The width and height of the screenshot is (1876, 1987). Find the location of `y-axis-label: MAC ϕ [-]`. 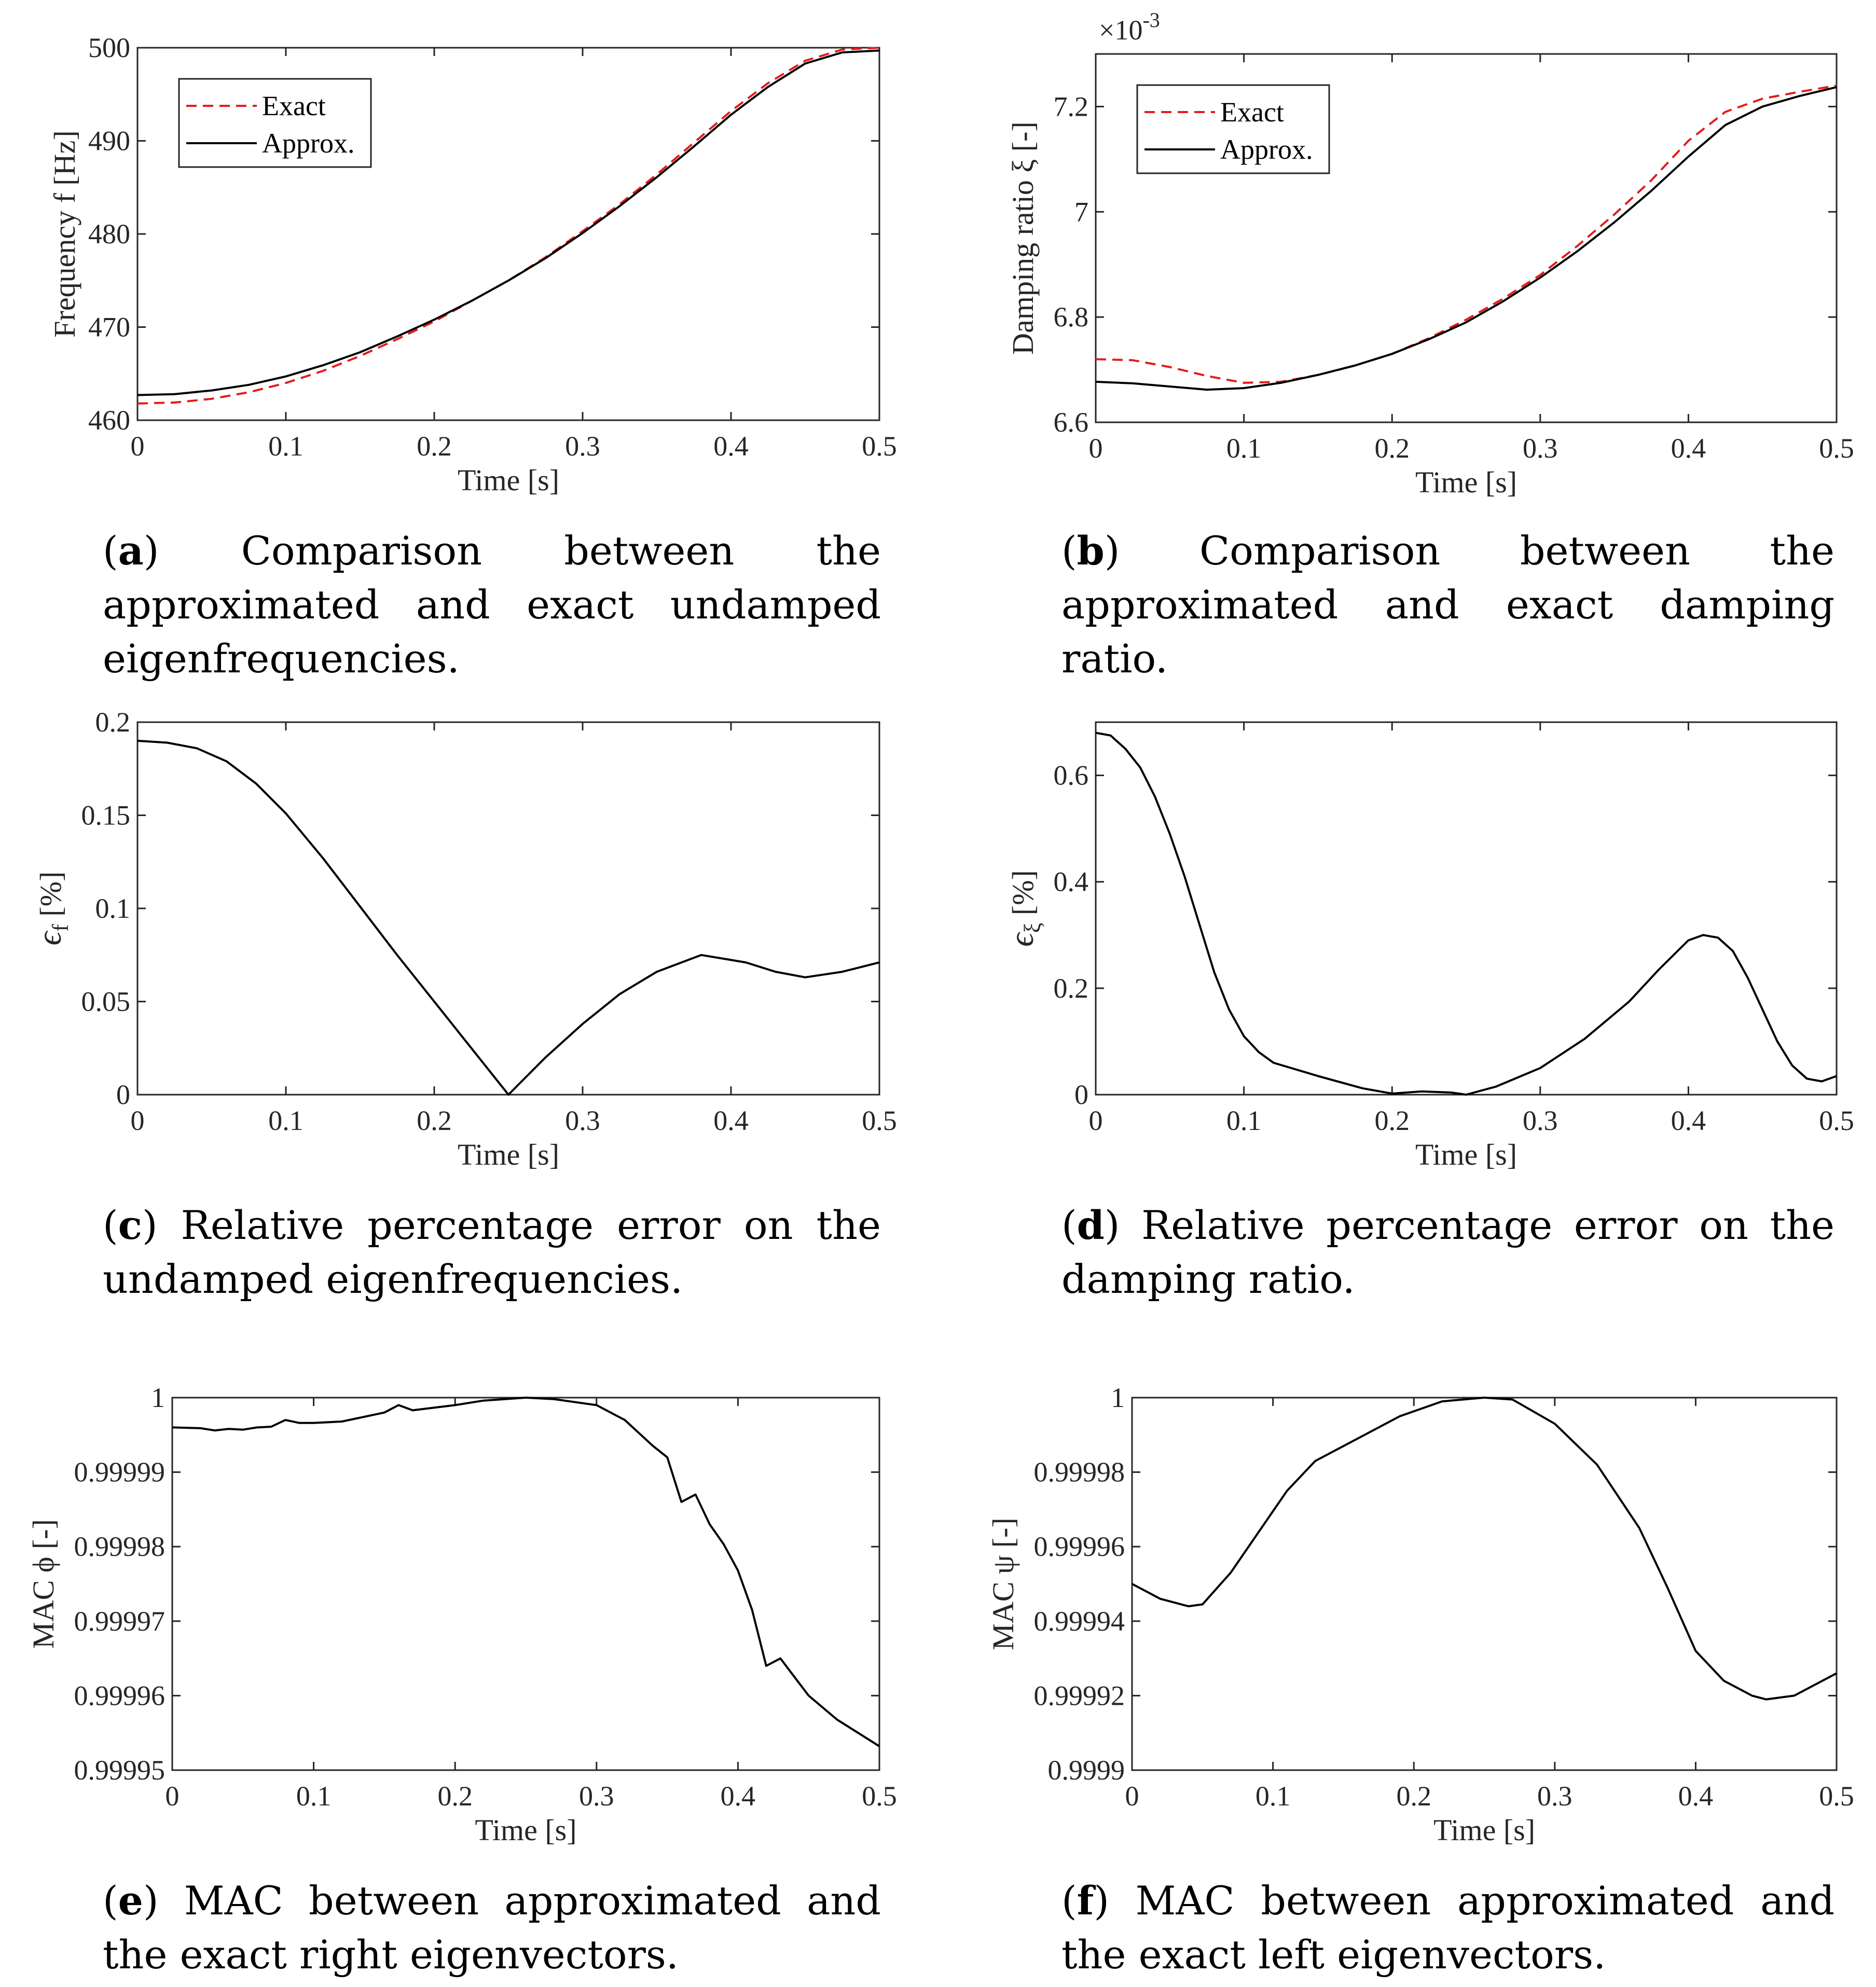

y-axis-label: MAC ϕ [-] is located at coordinates (43, 1584).